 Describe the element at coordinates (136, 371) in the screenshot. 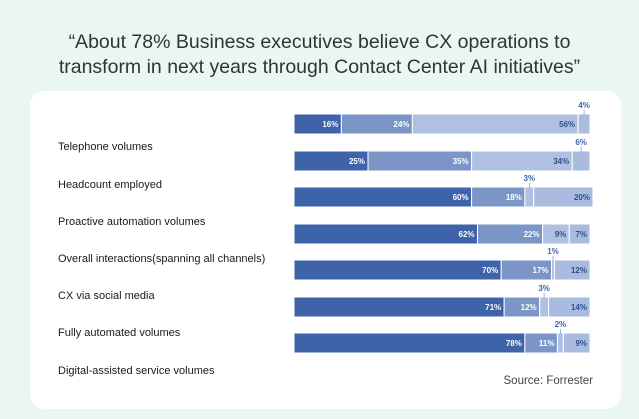

I see `category-label-digital-assisted-service-volumes: Digital-assisted service volumes` at that location.